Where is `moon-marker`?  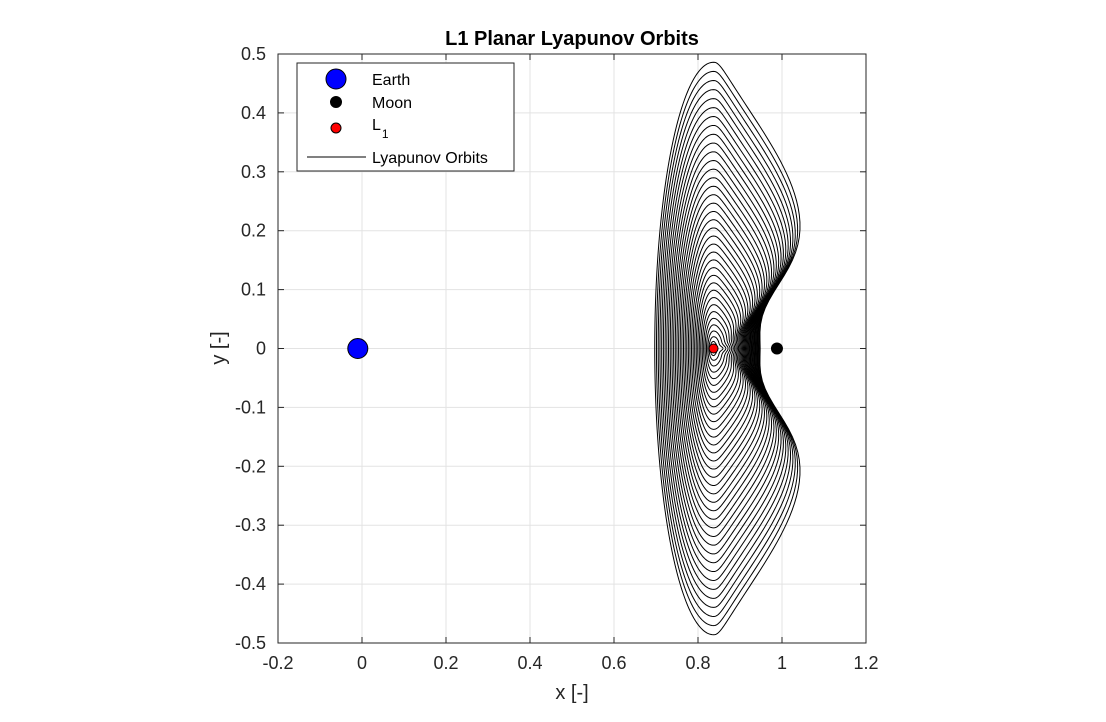
moon-marker is located at coordinates (776, 348).